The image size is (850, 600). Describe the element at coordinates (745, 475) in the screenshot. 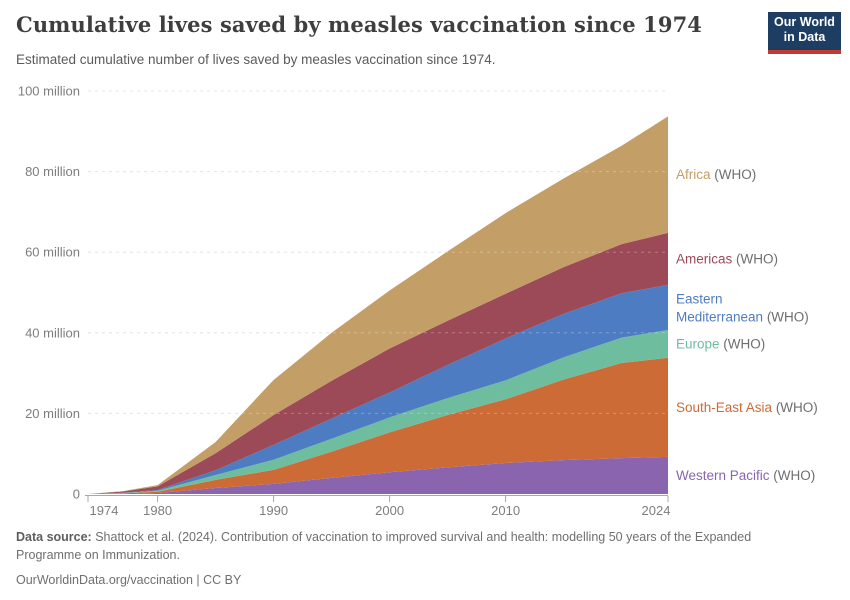

I see `legend-western-pacific: Western Pacific (WHO)` at that location.